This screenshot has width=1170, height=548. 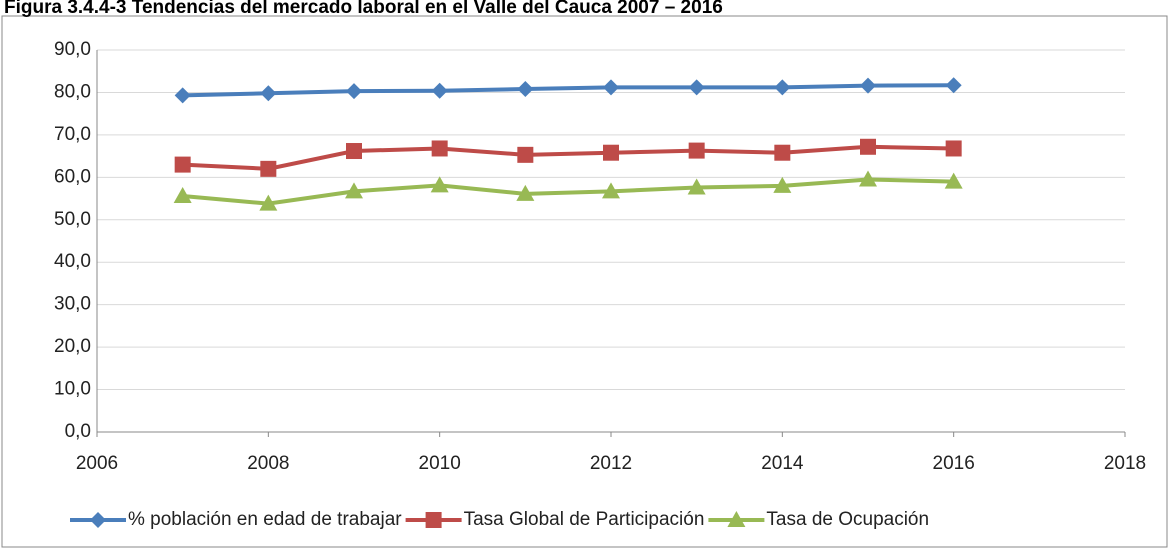 I want to click on x-tick-label: 2012, so click(x=611, y=463).